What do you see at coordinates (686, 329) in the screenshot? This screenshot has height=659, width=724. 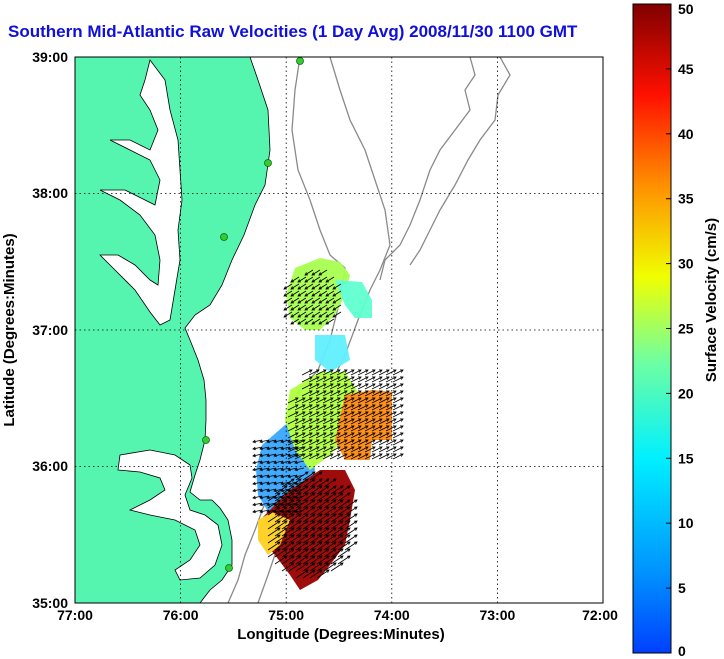 I see `colorbar-tick-label: 25` at bounding box center [686, 329].